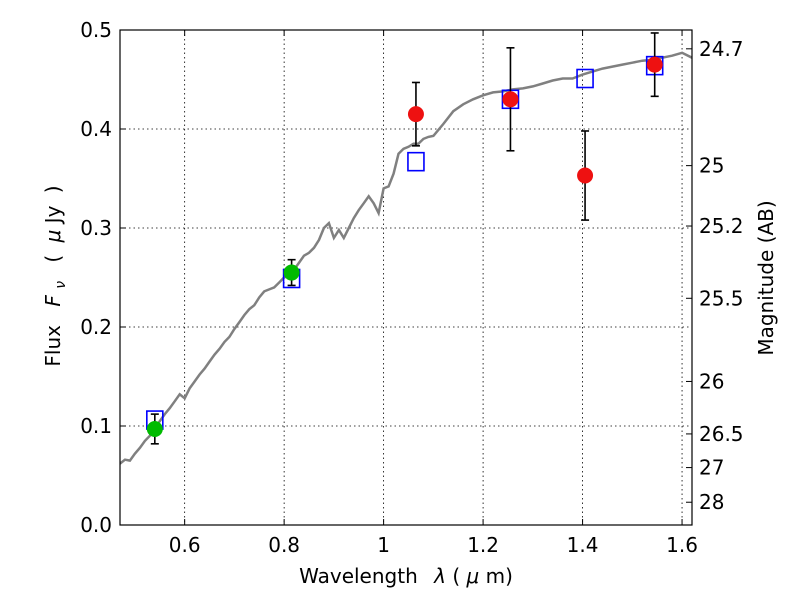 The height and width of the screenshot is (600, 800). I want to click on x-axis-label: Wavelength λ ( μ m), so click(406, 576).